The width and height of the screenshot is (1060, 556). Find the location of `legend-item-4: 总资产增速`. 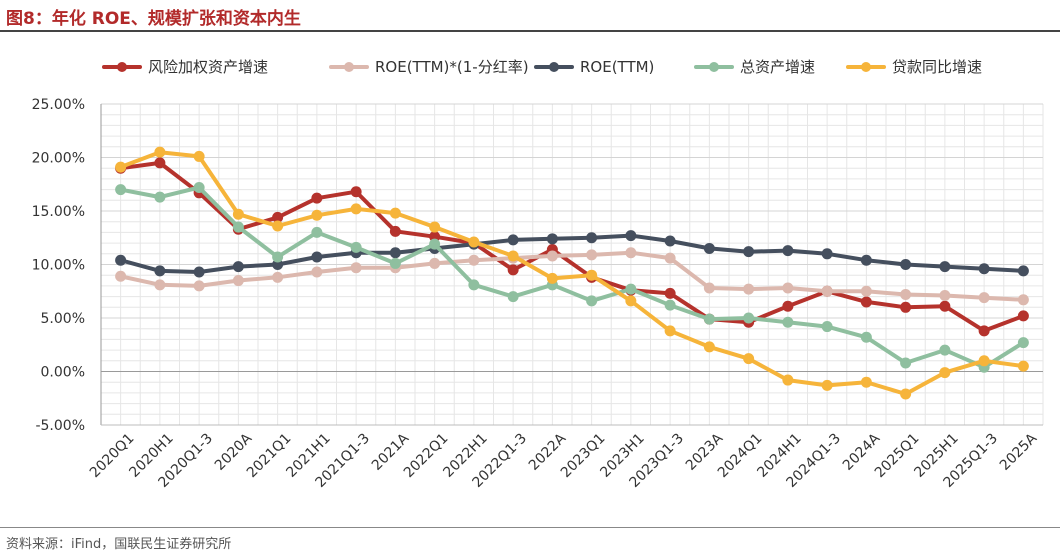

legend-item-4: 总资产增速 is located at coordinates (754, 67).